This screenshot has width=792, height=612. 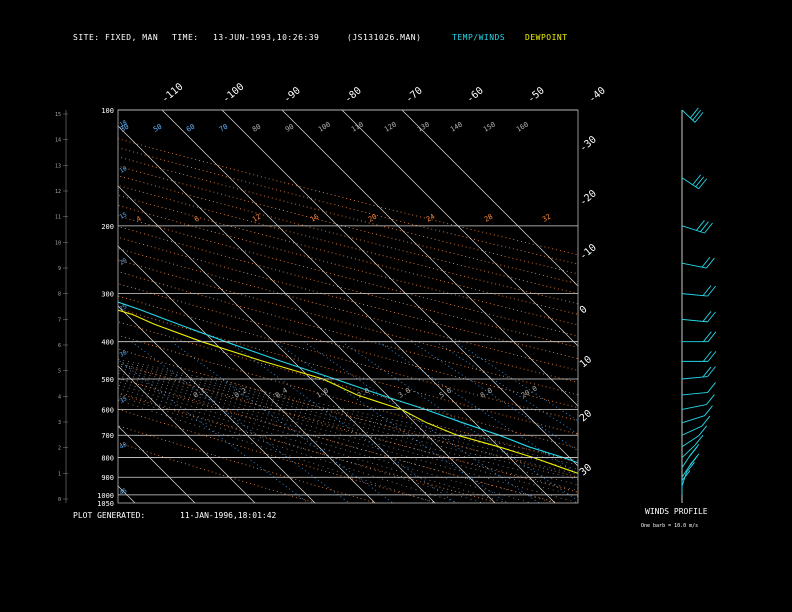 What do you see at coordinates (588, 252) in the screenshot?
I see `right-temp-label: -10` at bounding box center [588, 252].